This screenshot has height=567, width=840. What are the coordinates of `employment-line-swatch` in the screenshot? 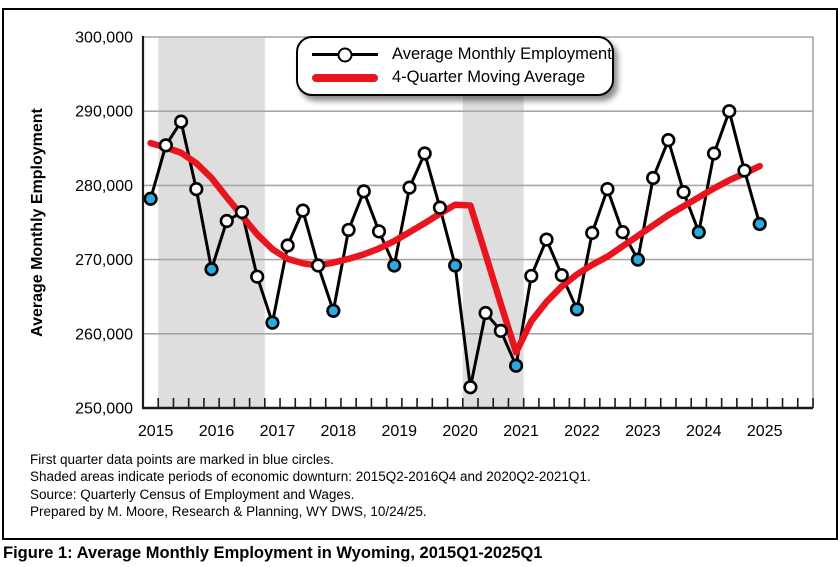 It's located at (345, 54).